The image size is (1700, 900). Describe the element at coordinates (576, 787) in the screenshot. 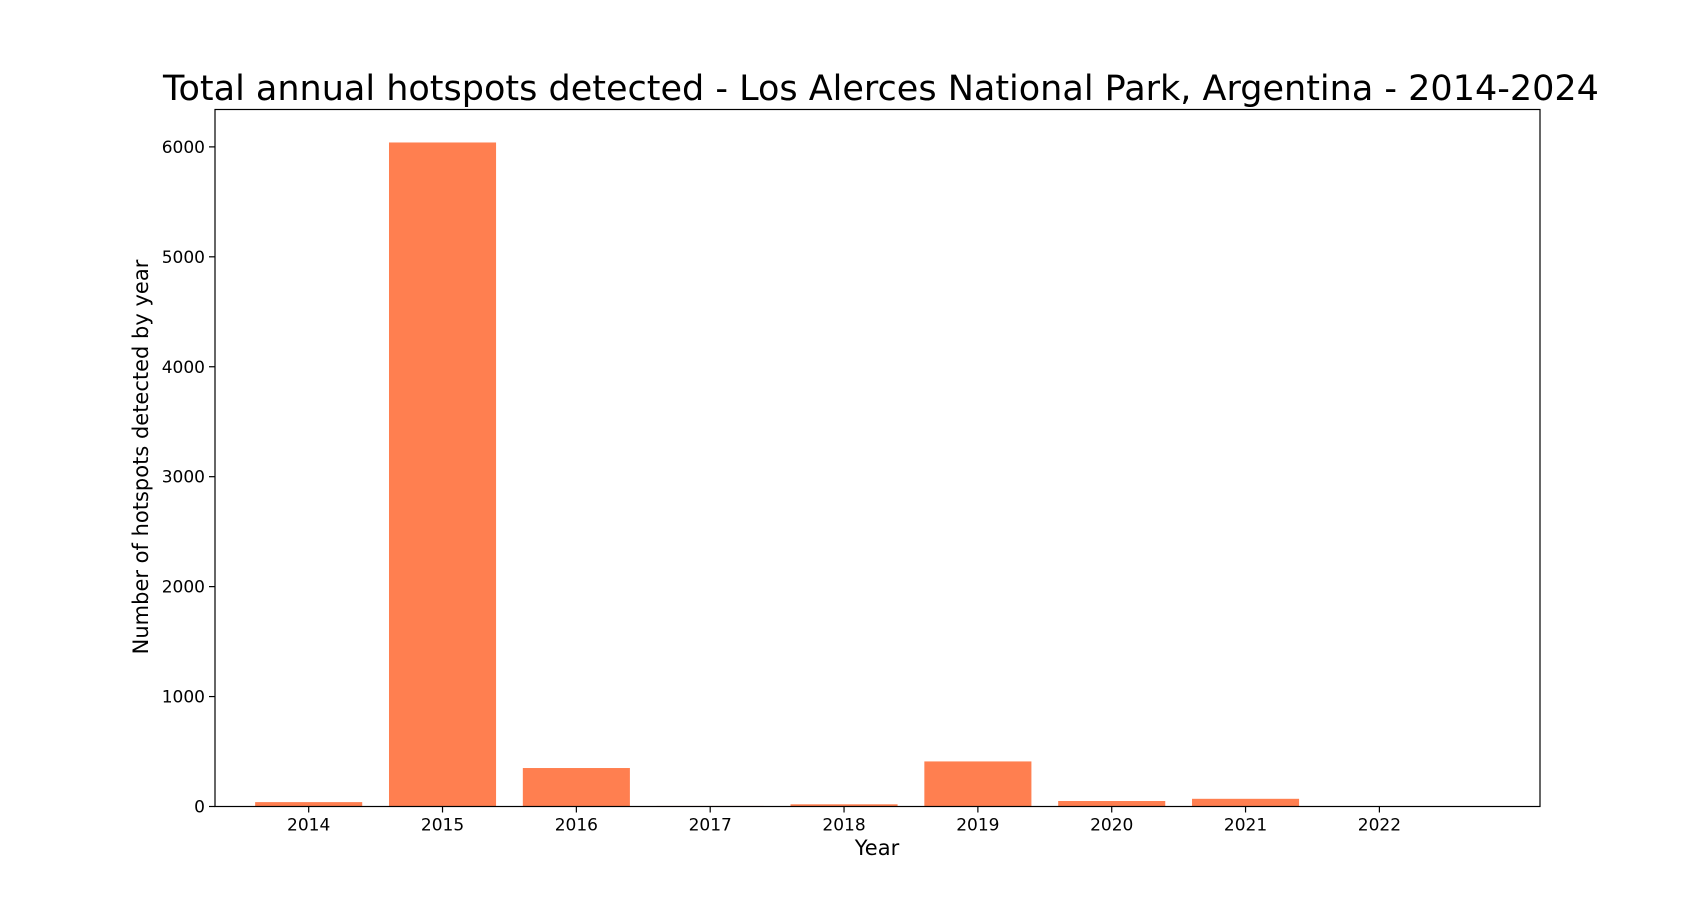

I see `bar-2016` at that location.